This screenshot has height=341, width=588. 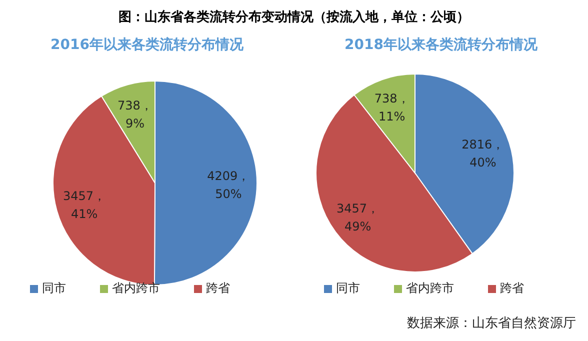 I want to click on text: 图：山东省各类流转分布变动情况（按流入地，单位：公顷）, so click(x=294, y=17).